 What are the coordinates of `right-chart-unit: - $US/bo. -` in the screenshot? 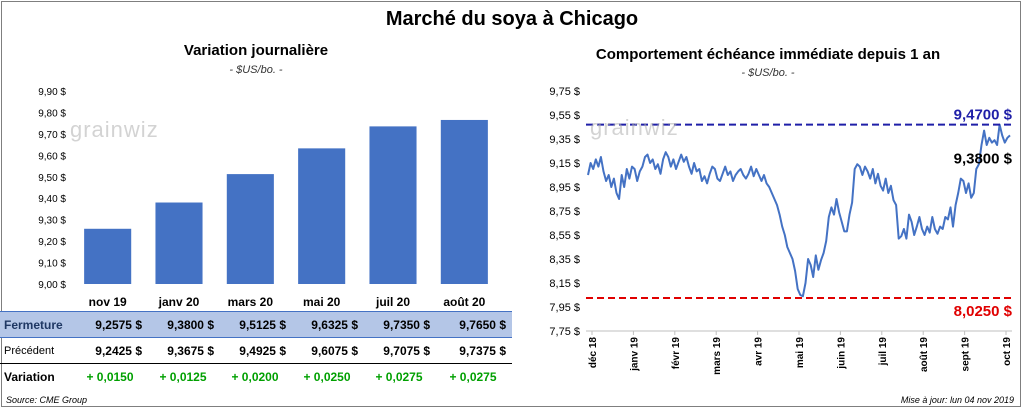 It's located at (768, 73).